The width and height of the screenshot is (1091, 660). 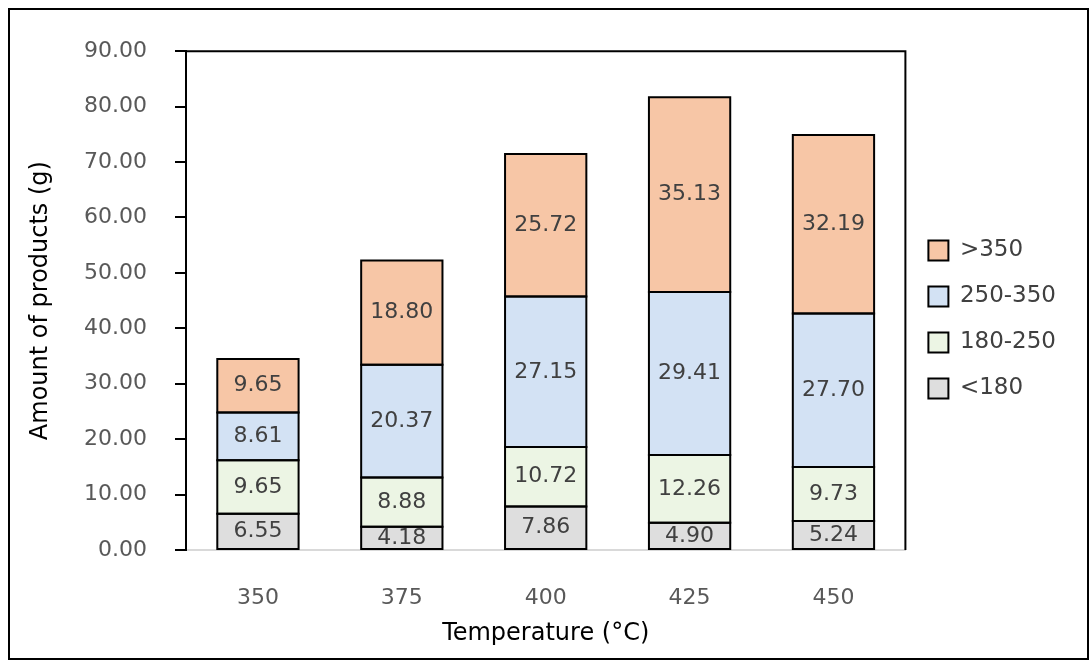 I want to click on y-axis-title: Amount of products (g), so click(x=38, y=301).